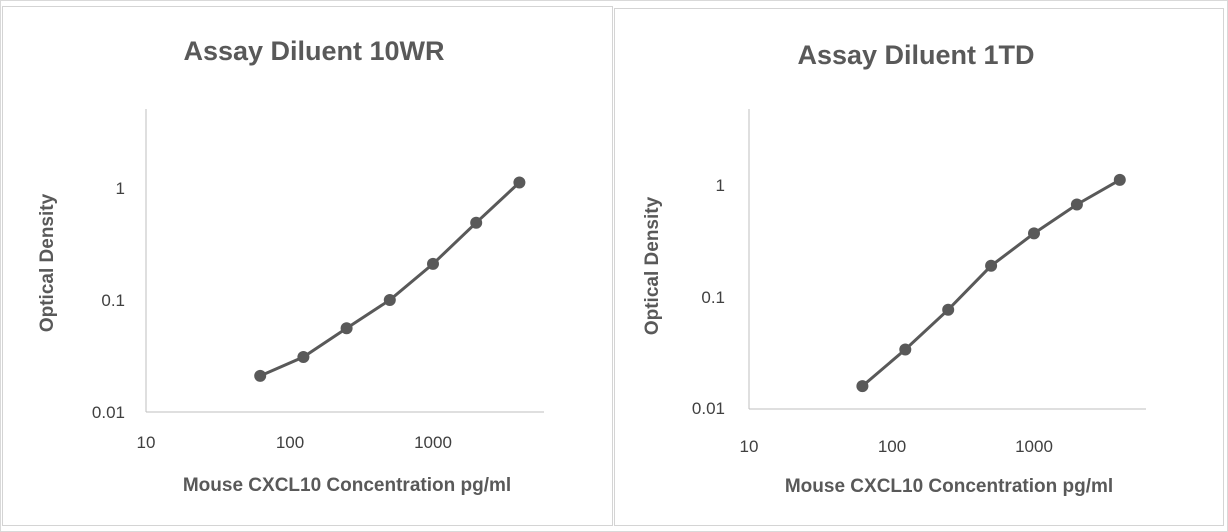 The width and height of the screenshot is (1228, 532). What do you see at coordinates (915, 55) in the screenshot?
I see `chart-title: Assay Diluent 1TD` at bounding box center [915, 55].